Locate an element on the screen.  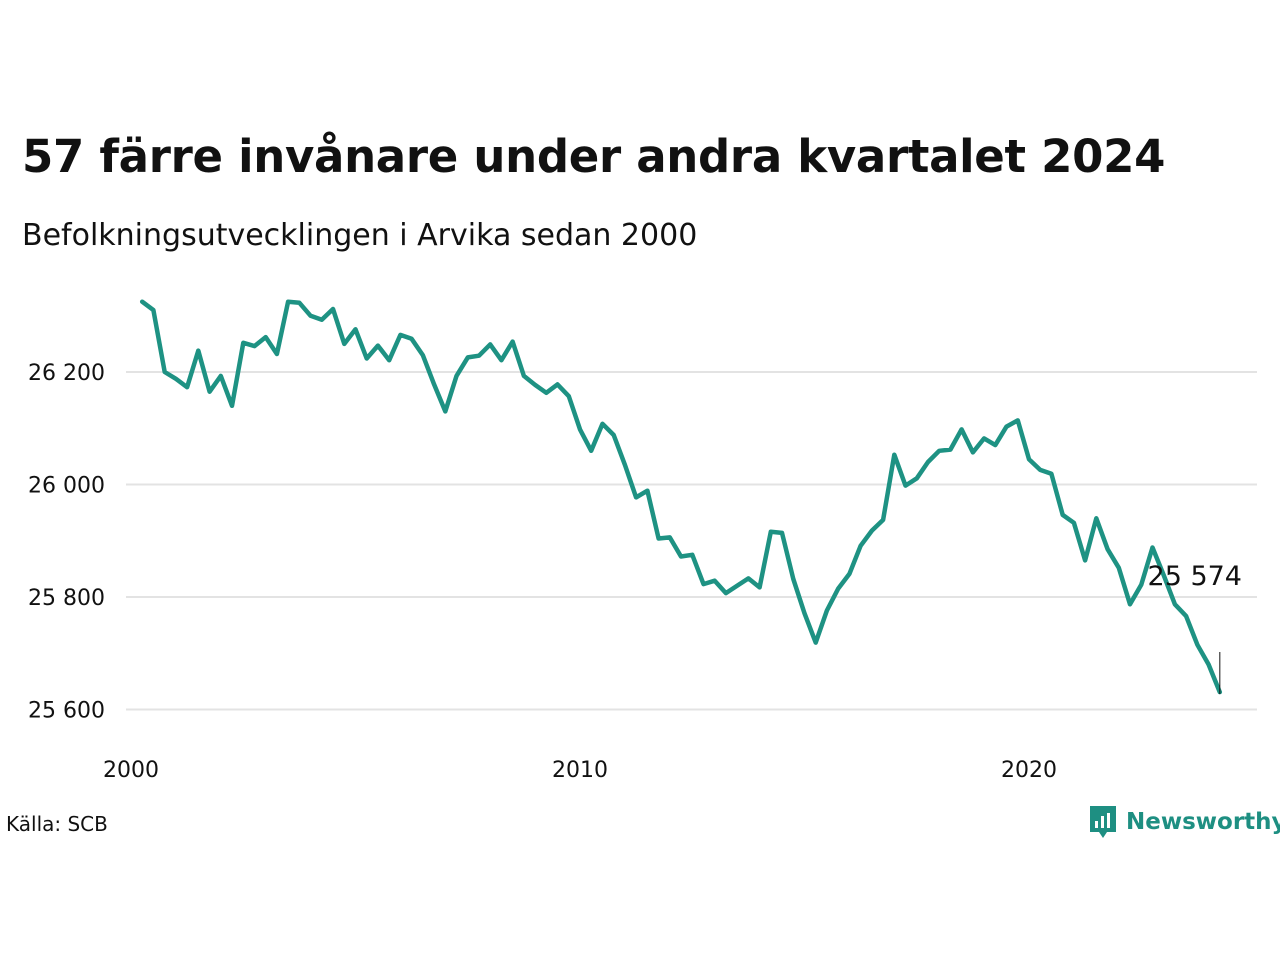
x-axis-ticks: 2000 2010 2020 is located at coordinates (580, 770).